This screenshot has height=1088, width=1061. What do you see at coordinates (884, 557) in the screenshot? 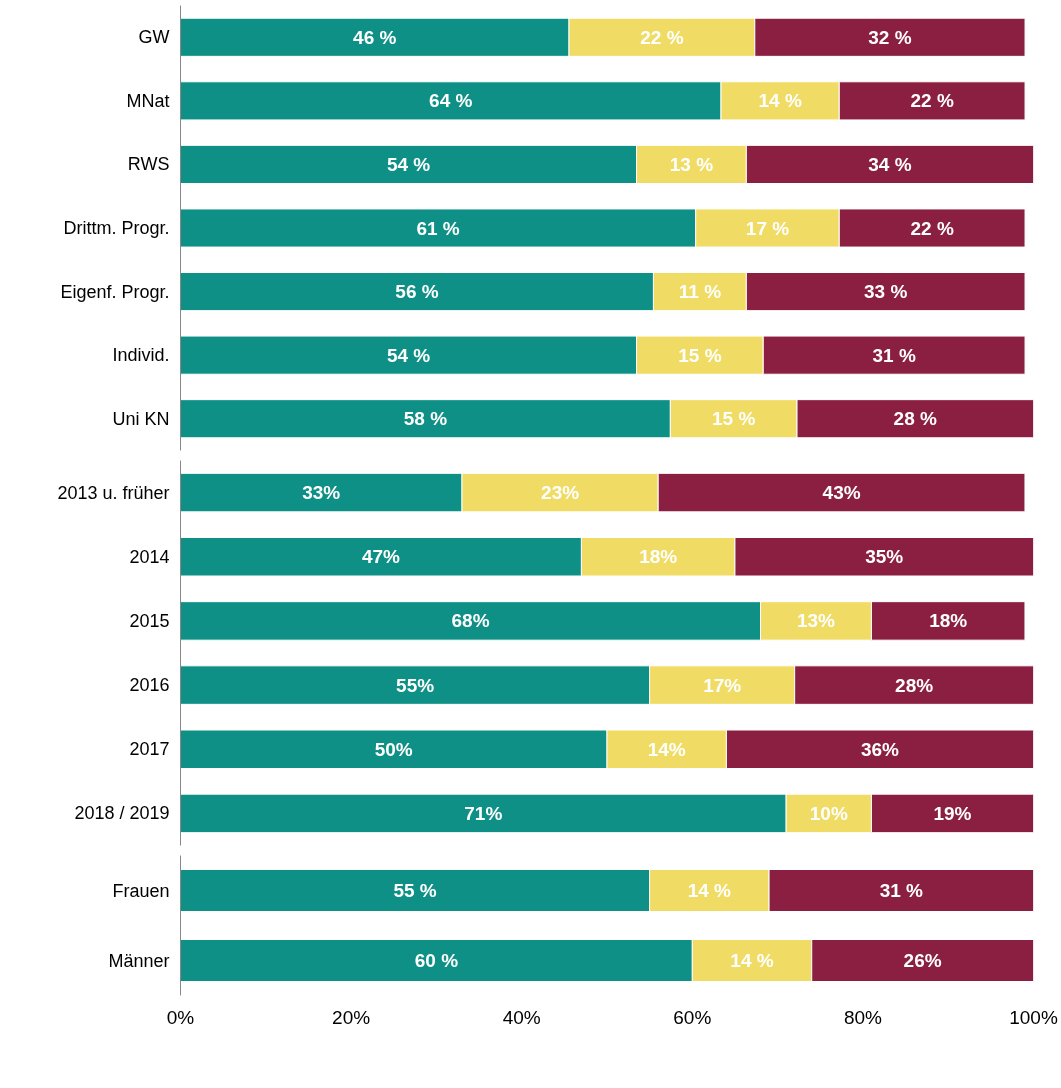
I see `data-label: 35%` at bounding box center [884, 557].